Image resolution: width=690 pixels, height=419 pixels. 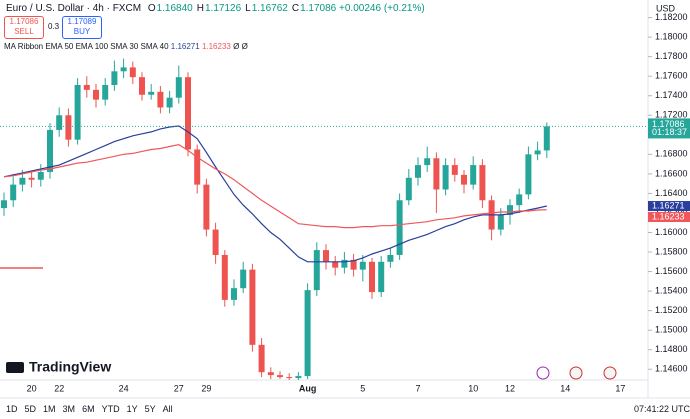 What do you see at coordinates (185, 46) in the screenshot?
I see `indicator-value: 1.16271` at bounding box center [185, 46].